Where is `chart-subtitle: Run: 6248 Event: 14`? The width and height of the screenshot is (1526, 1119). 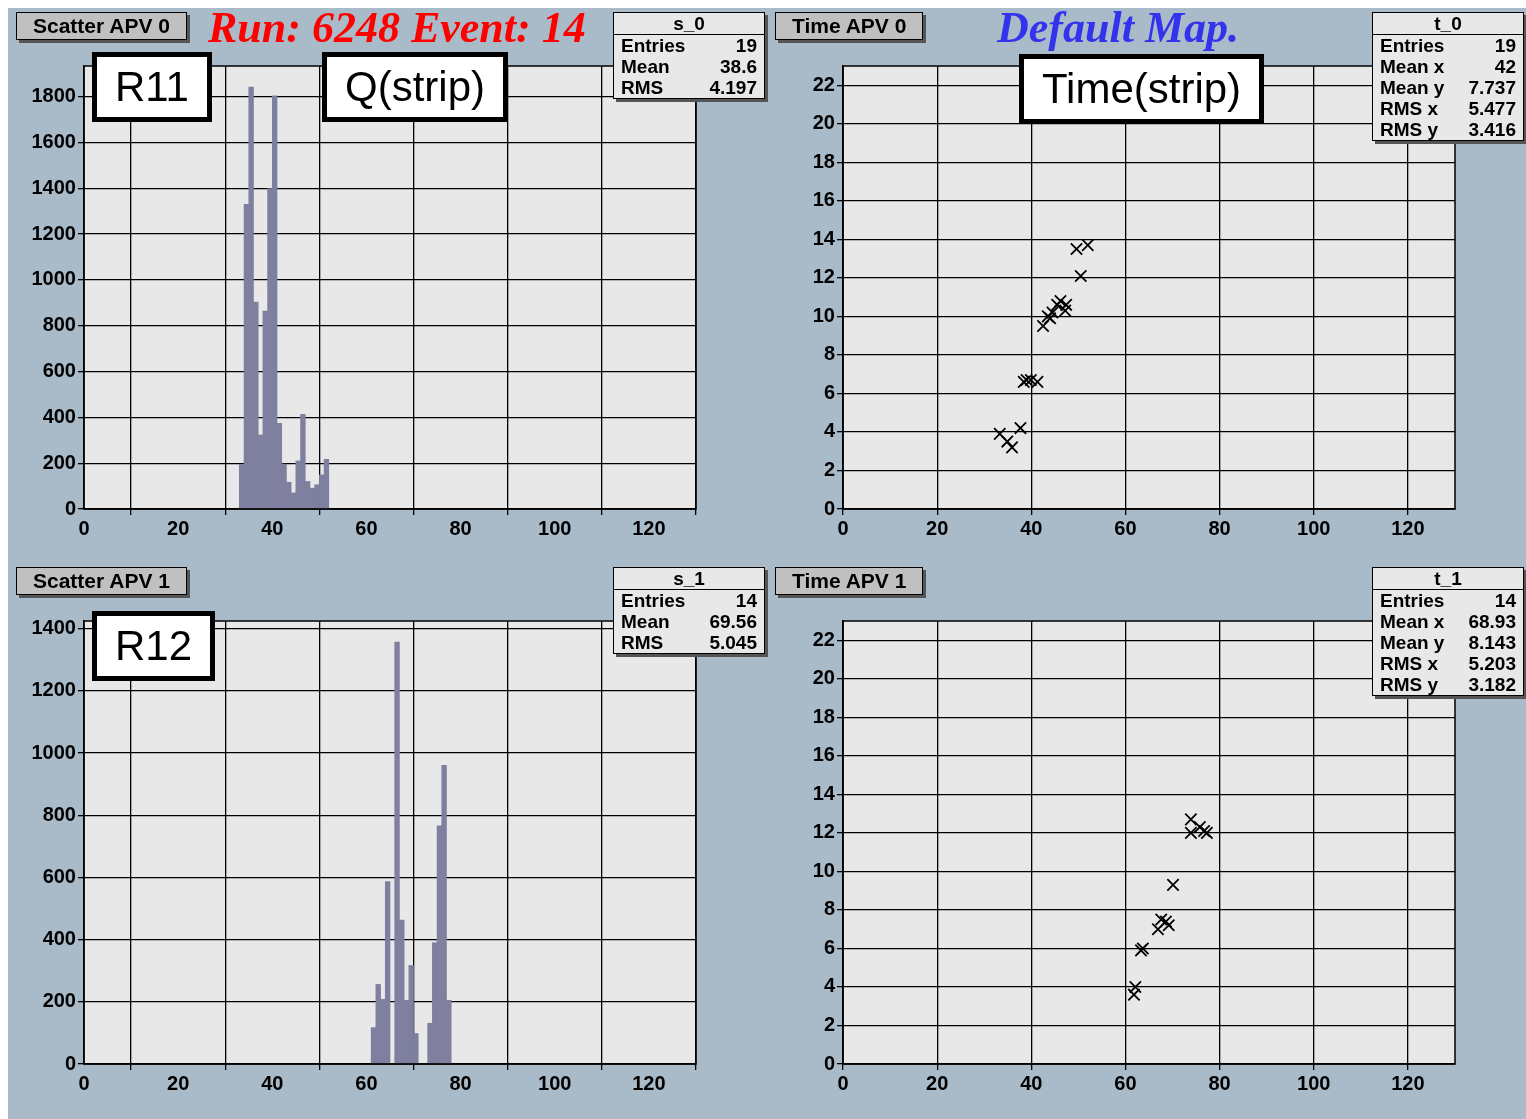
chart-subtitle: Run: 6248 Event: 14 is located at coordinates (397, 27).